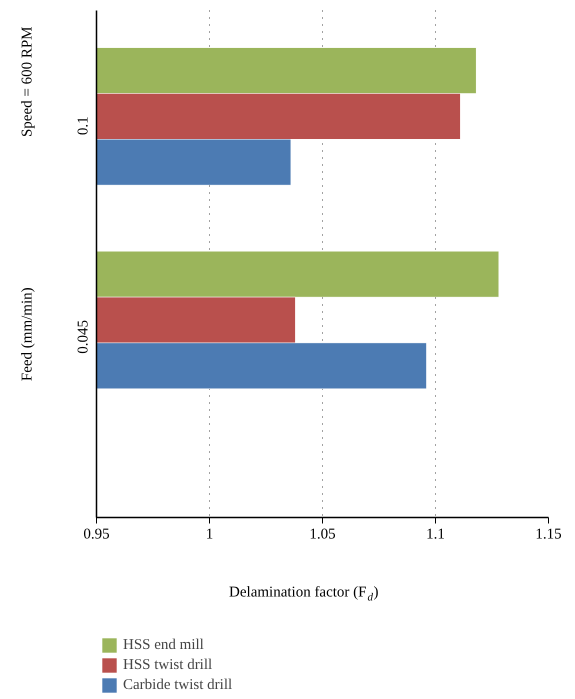  I want to click on y-tick-label: 0.045, so click(84, 337).